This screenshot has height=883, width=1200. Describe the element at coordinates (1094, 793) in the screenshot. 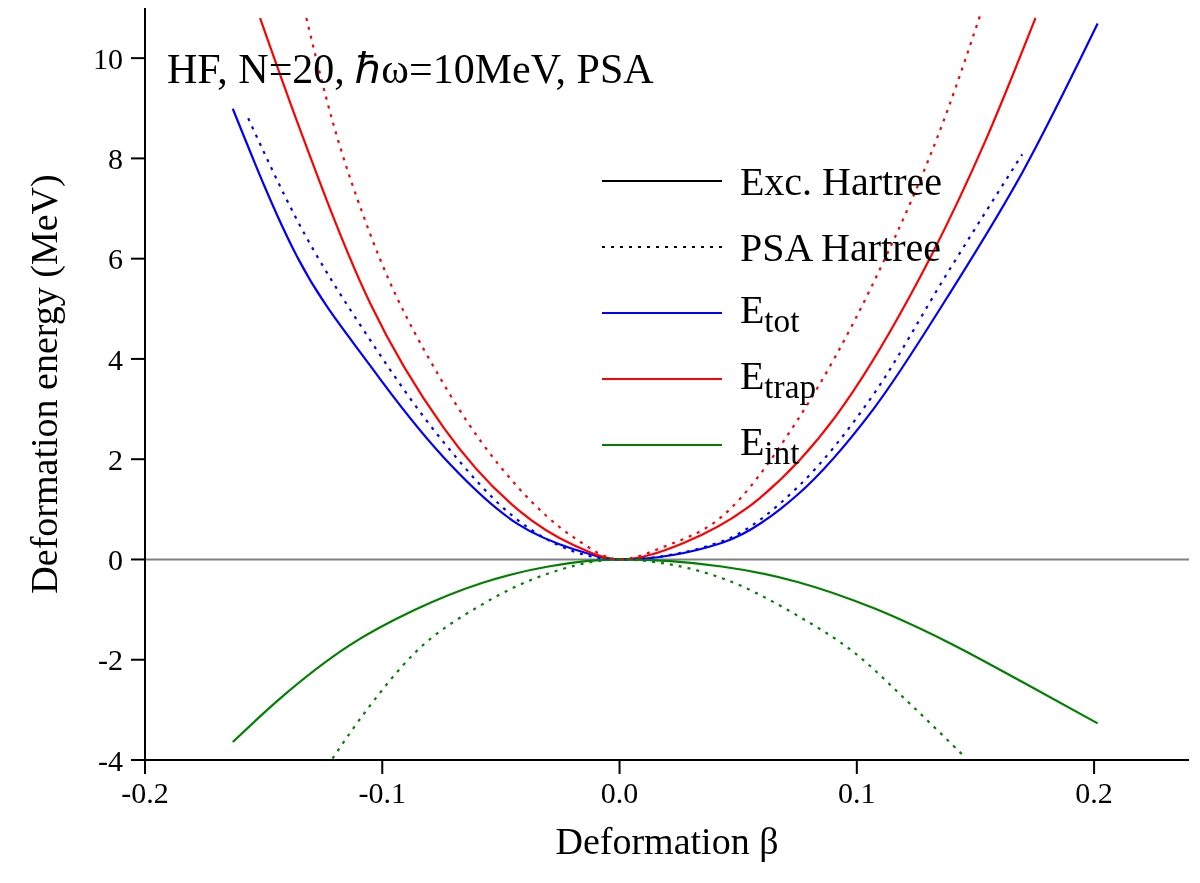

I see `x-tick-label: 0.2` at that location.